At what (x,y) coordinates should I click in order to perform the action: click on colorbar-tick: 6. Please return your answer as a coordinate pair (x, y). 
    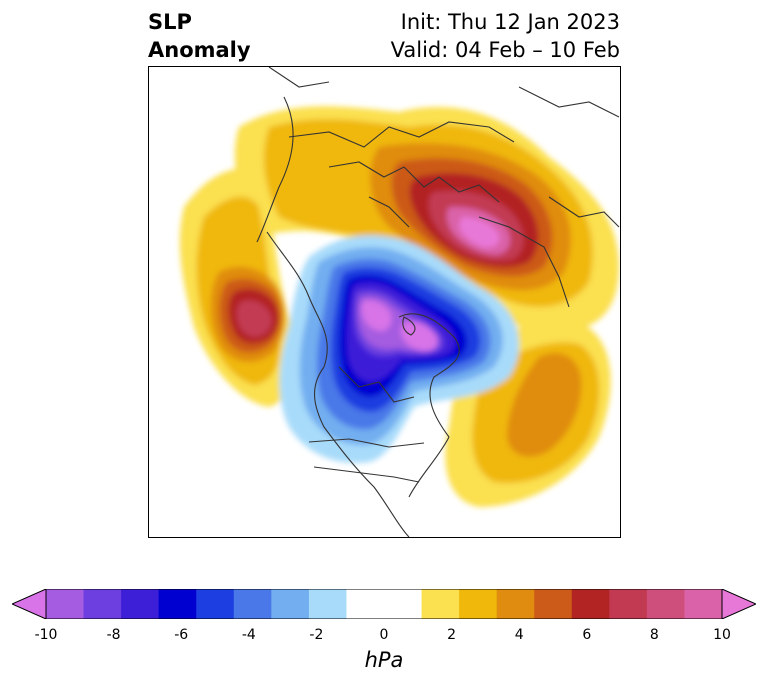
    Looking at the image, I should click on (587, 635).